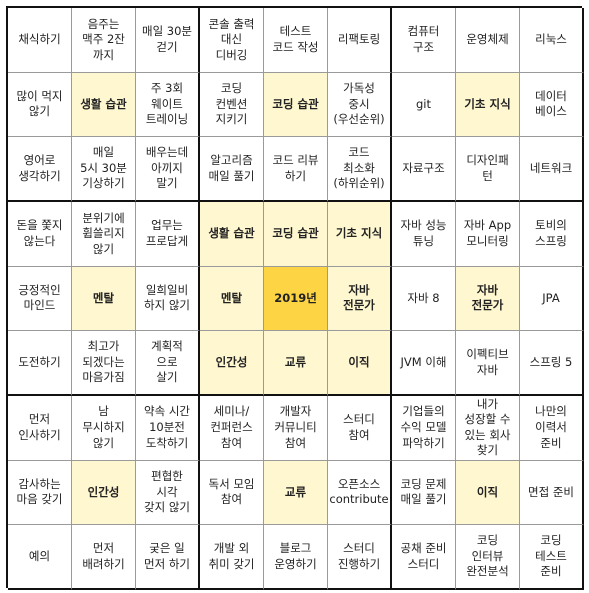  Describe the element at coordinates (168, 40) in the screenshot. I see `grid-cell-r1-c3: 매일 30분 걷기` at that location.